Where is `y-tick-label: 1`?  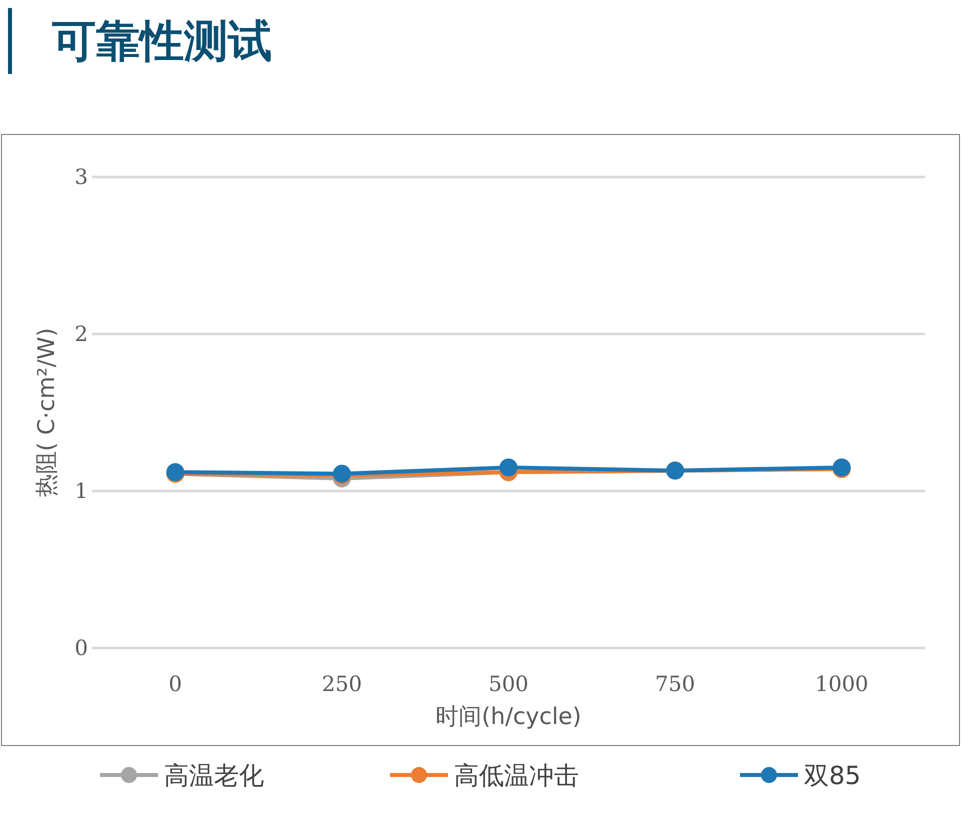 y-tick-label: 1 is located at coordinates (81, 491).